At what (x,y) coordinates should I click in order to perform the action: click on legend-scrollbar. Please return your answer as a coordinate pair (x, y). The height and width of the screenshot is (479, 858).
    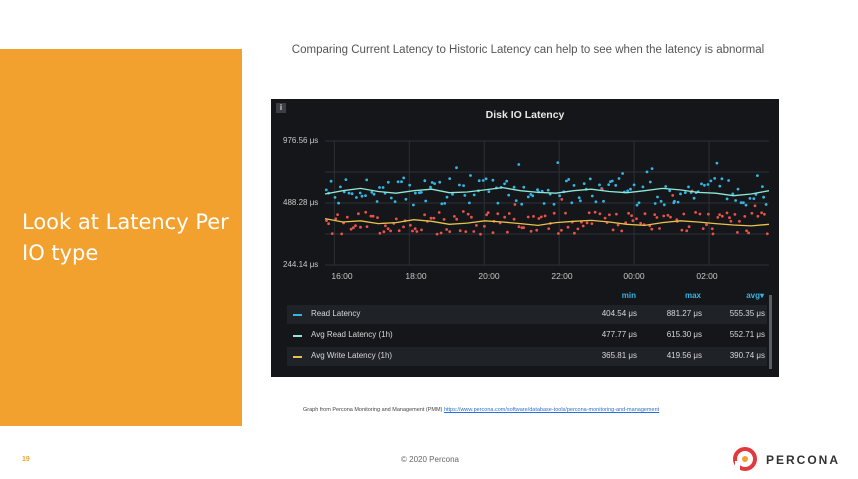
    Looking at the image, I should click on (770, 332).